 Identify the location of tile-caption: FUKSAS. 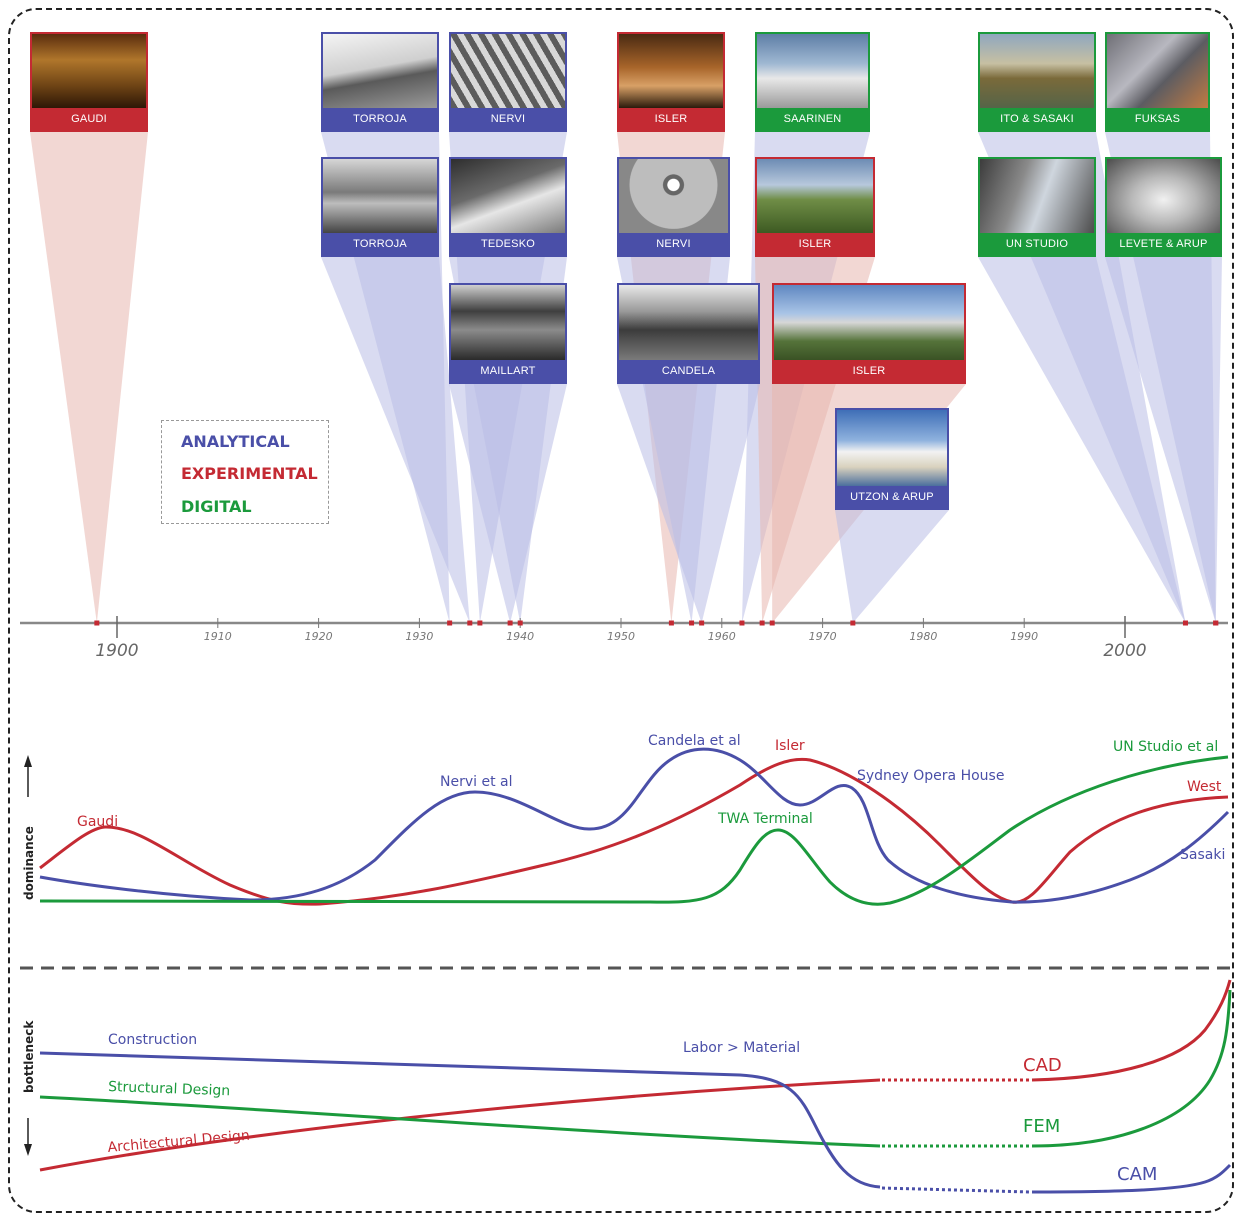
(1157, 119).